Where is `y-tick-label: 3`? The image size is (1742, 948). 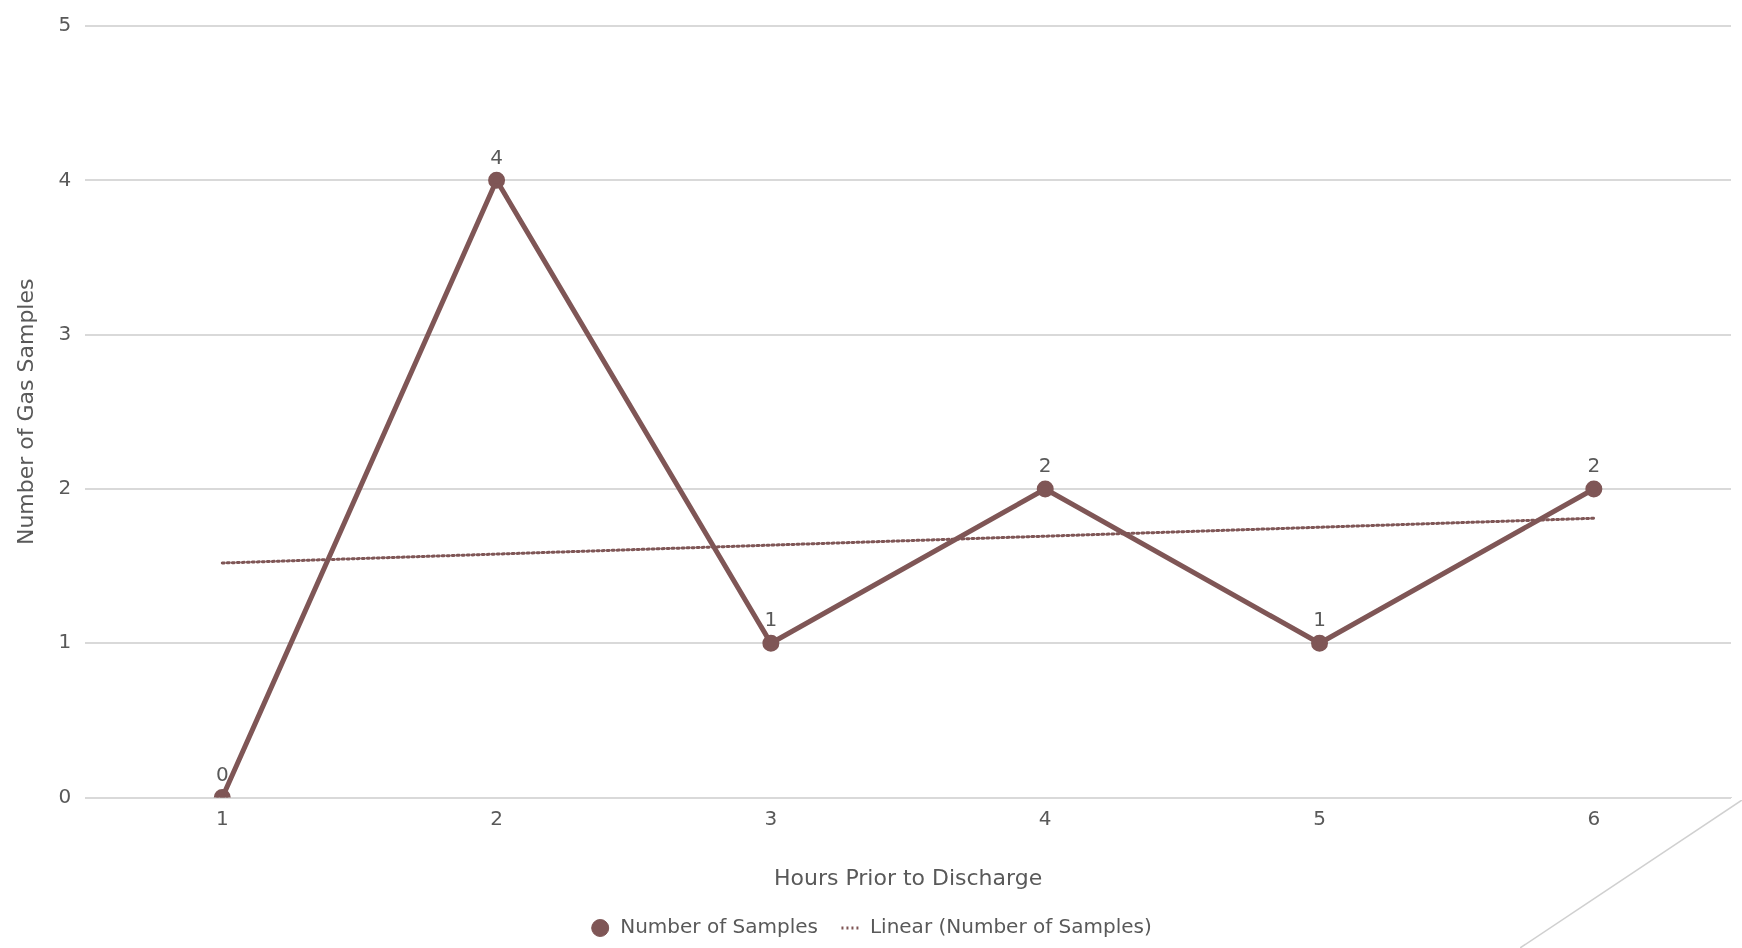 y-tick-label: 3 is located at coordinates (65, 332).